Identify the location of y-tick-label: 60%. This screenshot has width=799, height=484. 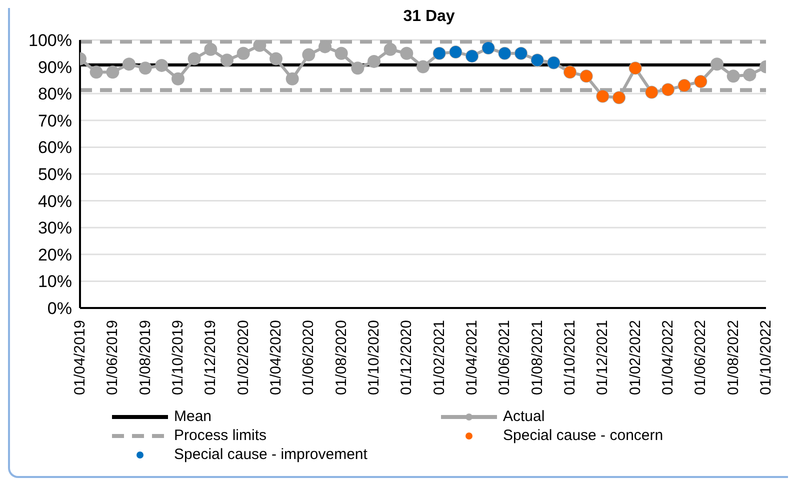
(55, 148).